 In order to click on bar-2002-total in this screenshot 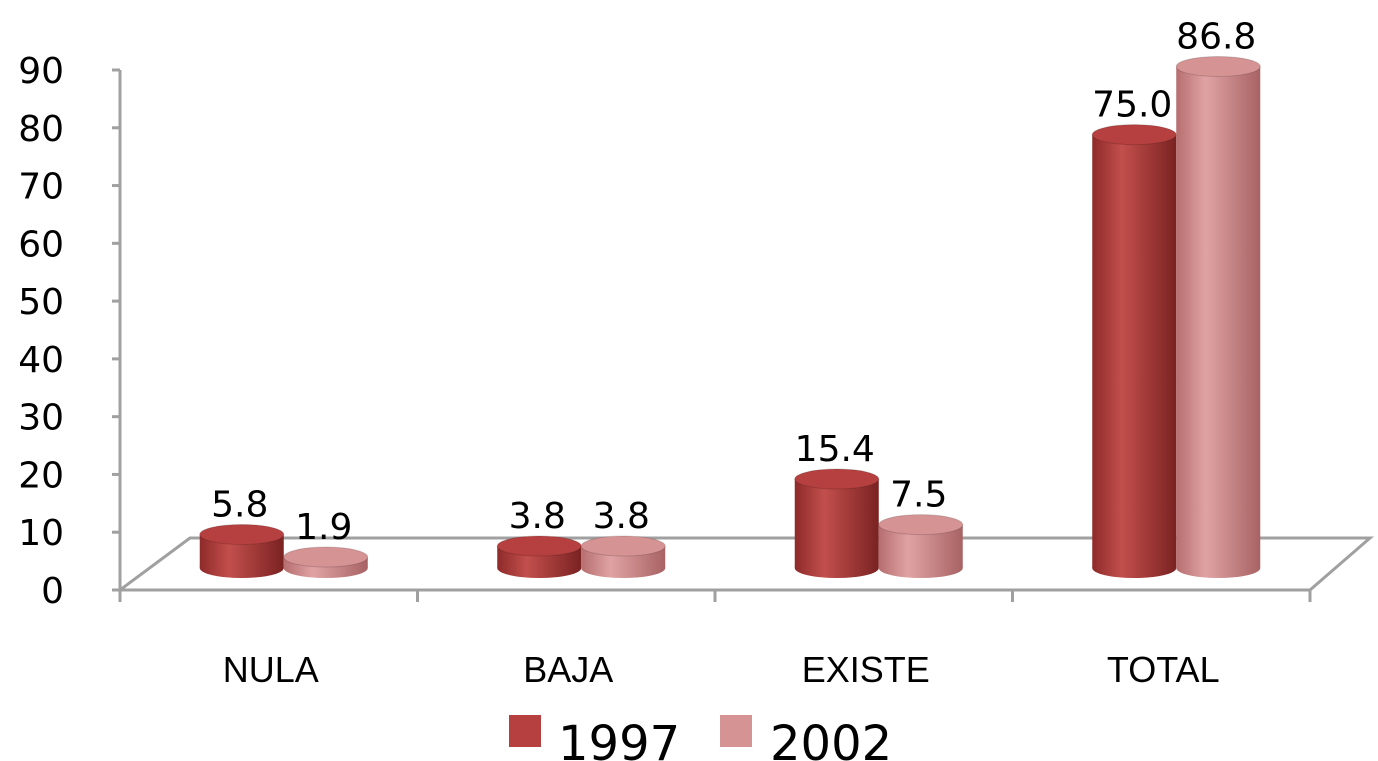, I will do `click(1218, 316)`.